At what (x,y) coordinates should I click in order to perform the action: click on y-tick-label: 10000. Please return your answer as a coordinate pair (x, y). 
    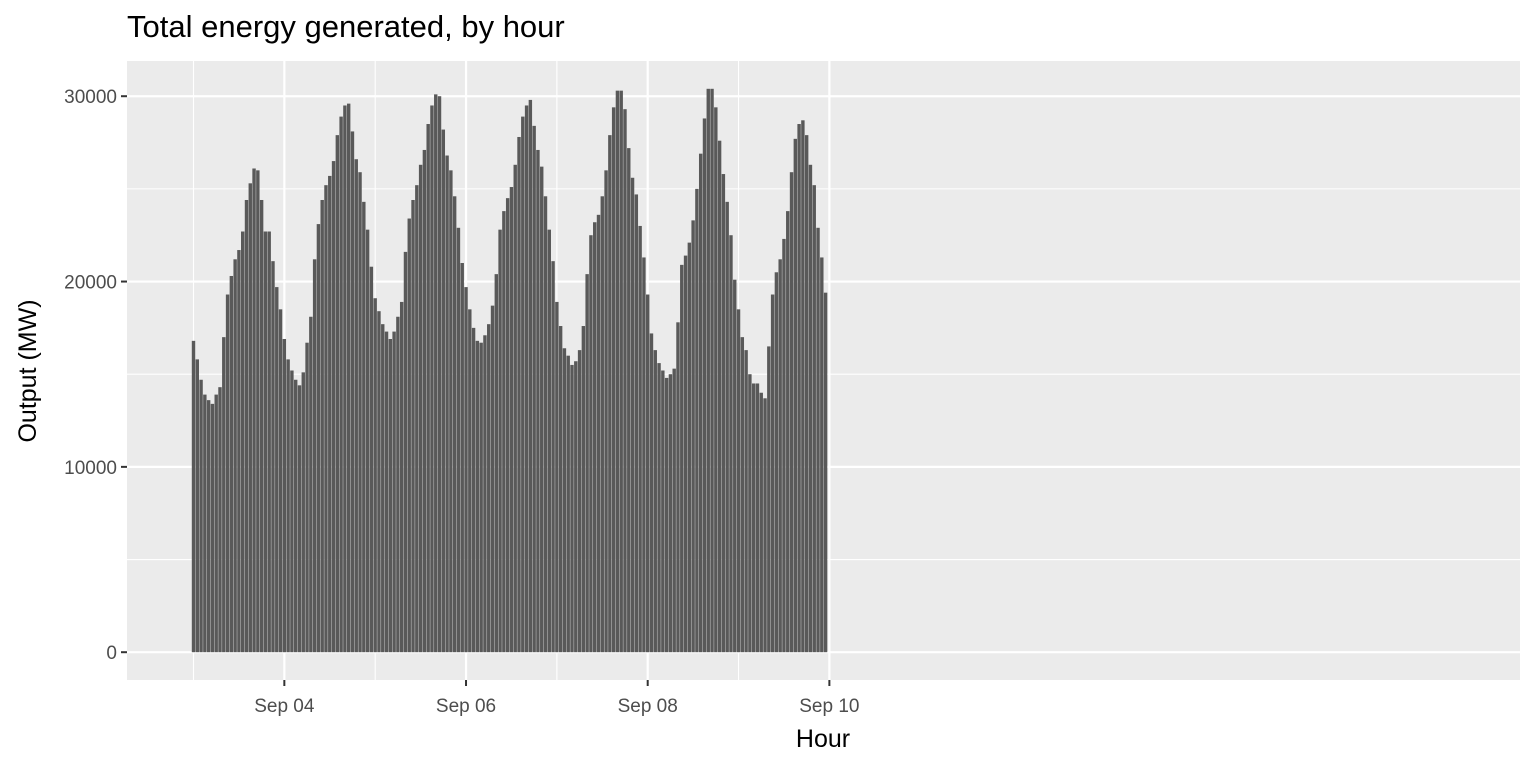
    Looking at the image, I should click on (90, 468).